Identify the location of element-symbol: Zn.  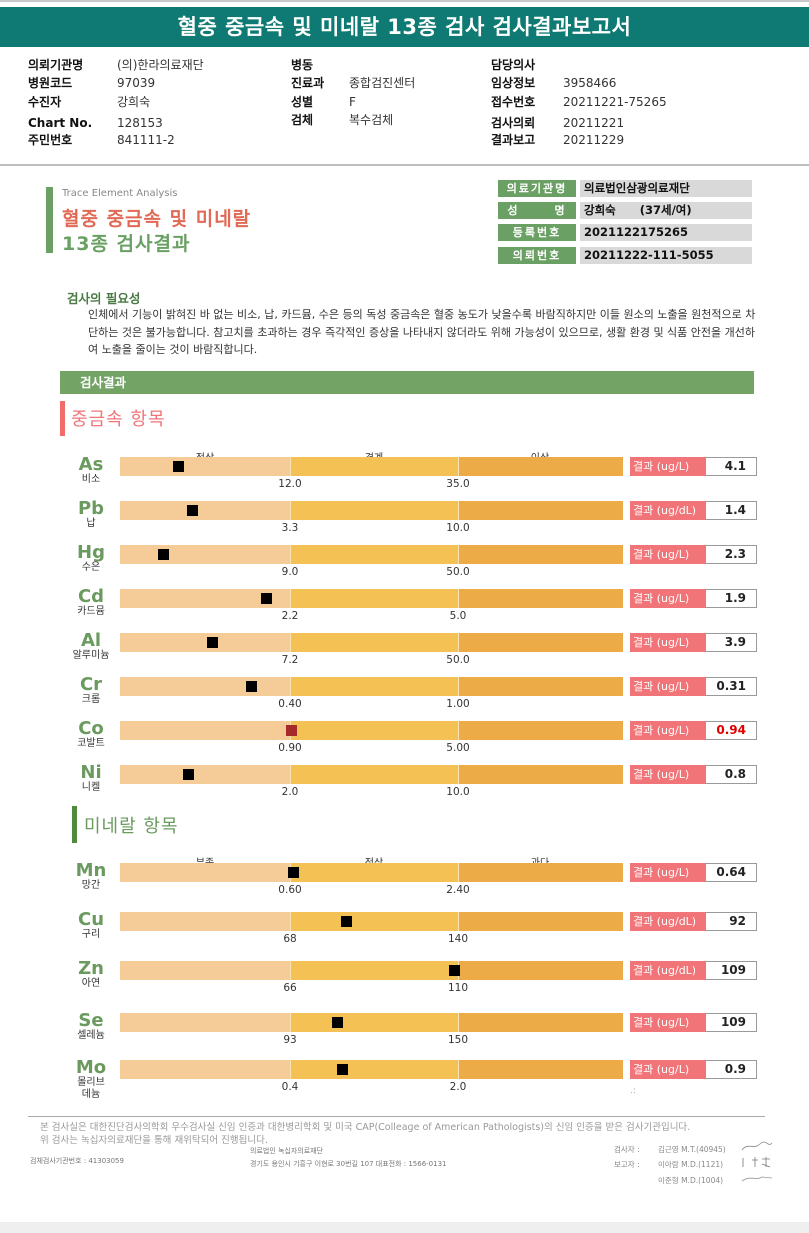
(91, 968).